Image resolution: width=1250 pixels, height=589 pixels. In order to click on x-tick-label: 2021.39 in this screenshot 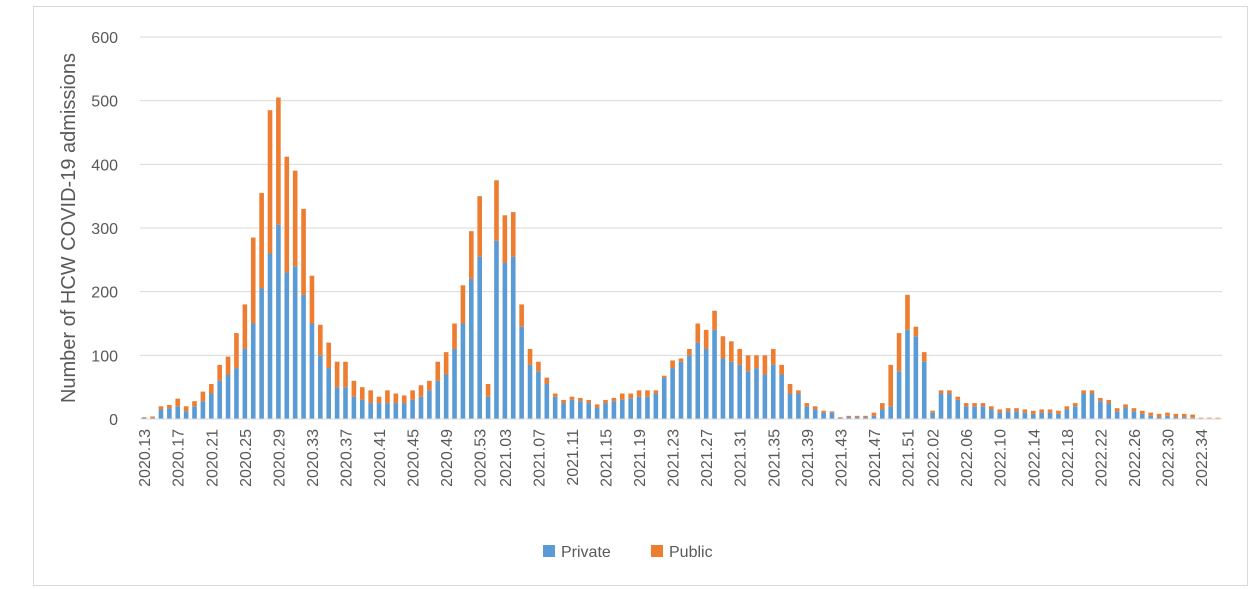, I will do `click(808, 458)`.